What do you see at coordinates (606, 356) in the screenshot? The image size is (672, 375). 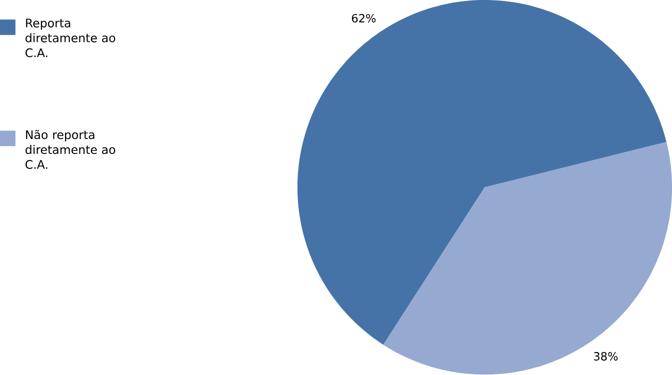 I see `data-label: 38%` at bounding box center [606, 356].